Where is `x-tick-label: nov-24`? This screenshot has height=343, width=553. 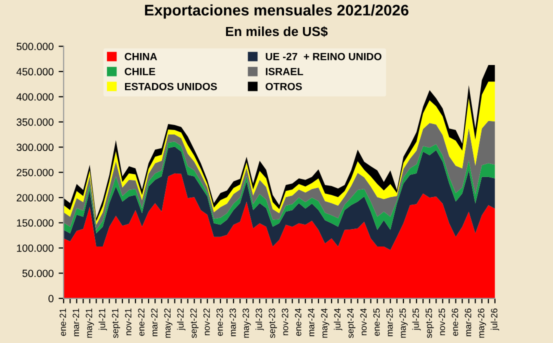
x-tick-label: nov-24 is located at coordinates (363, 322).